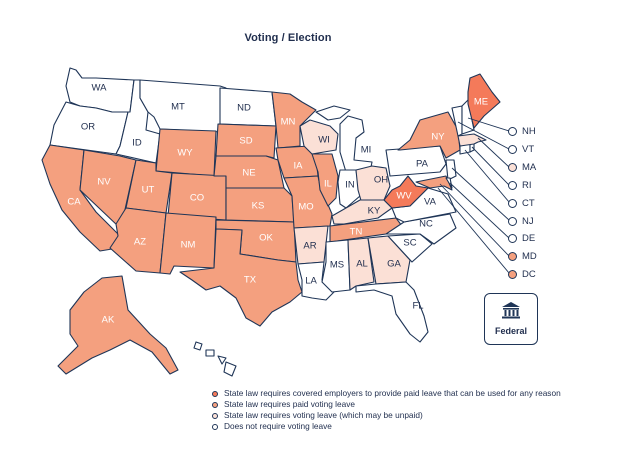 The width and height of the screenshot is (624, 456). What do you see at coordinates (244, 108) in the screenshot?
I see `label-ND: ND` at bounding box center [244, 108].